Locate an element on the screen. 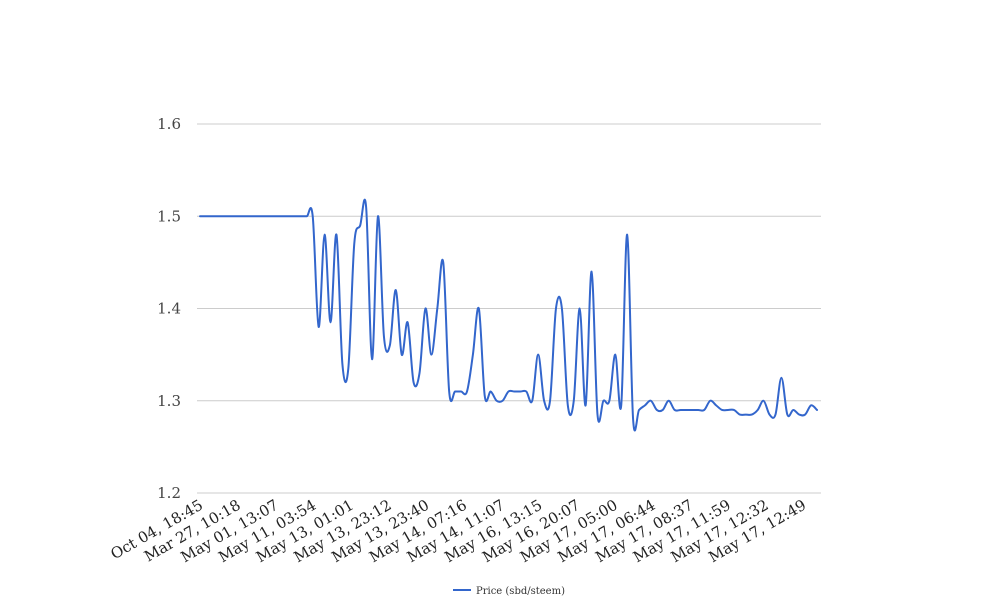 This screenshot has height=616, width=1008. y-tick-label: 1.5 is located at coordinates (169, 216).